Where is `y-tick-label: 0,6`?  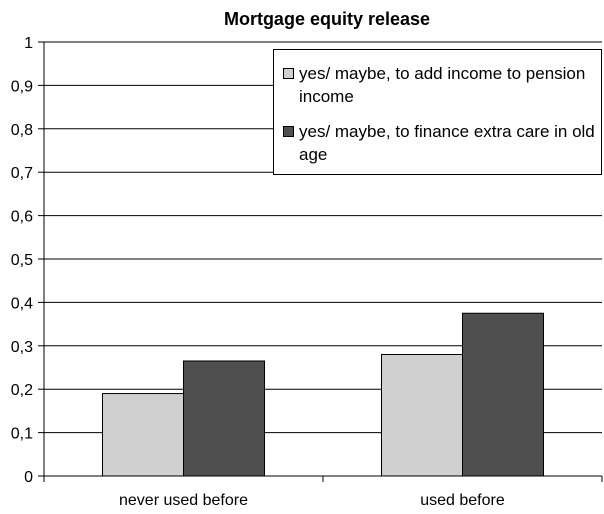 y-tick-label: 0,6 is located at coordinates (22, 217).